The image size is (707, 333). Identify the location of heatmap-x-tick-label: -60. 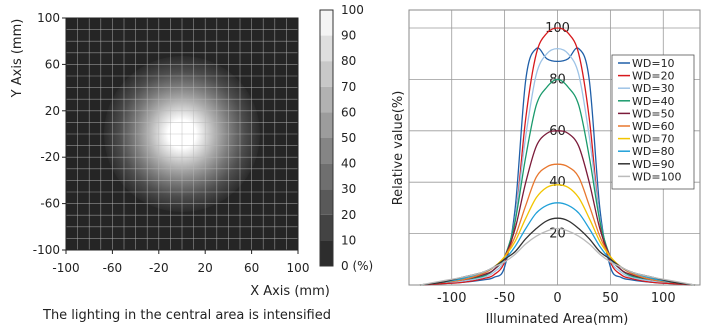
(113, 268).